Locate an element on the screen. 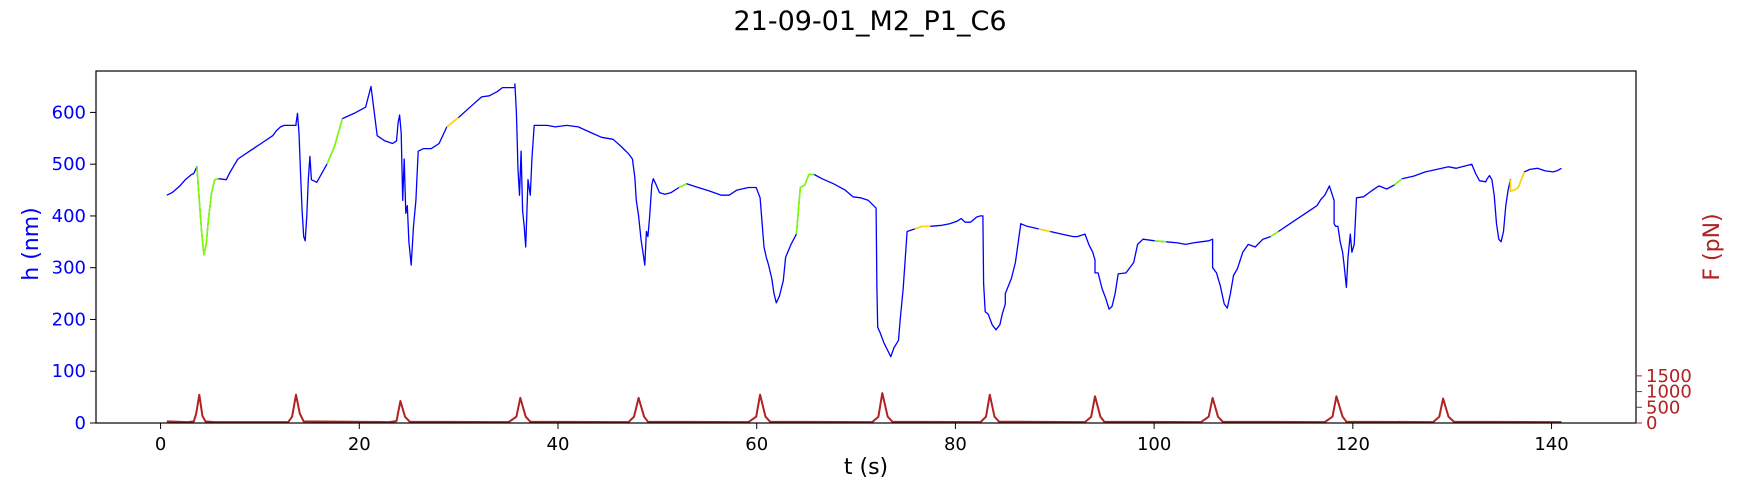 Image resolution: width=1740 pixels, height=500 pixels. right-y-tick-label: 500 is located at coordinates (1663, 407).